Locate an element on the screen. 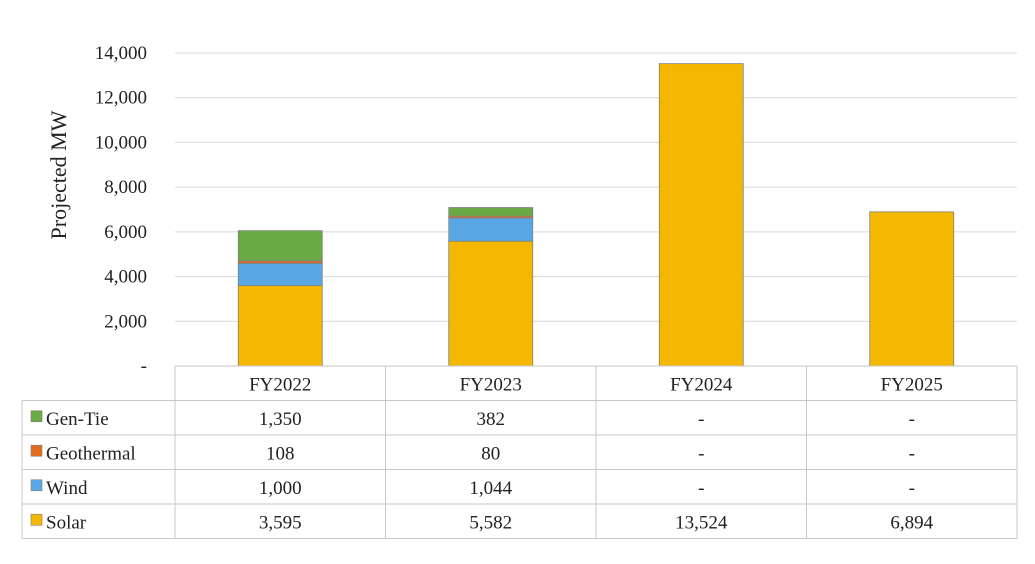 The image size is (1035, 564). y-tick-label: 14,000 is located at coordinates (121, 53).